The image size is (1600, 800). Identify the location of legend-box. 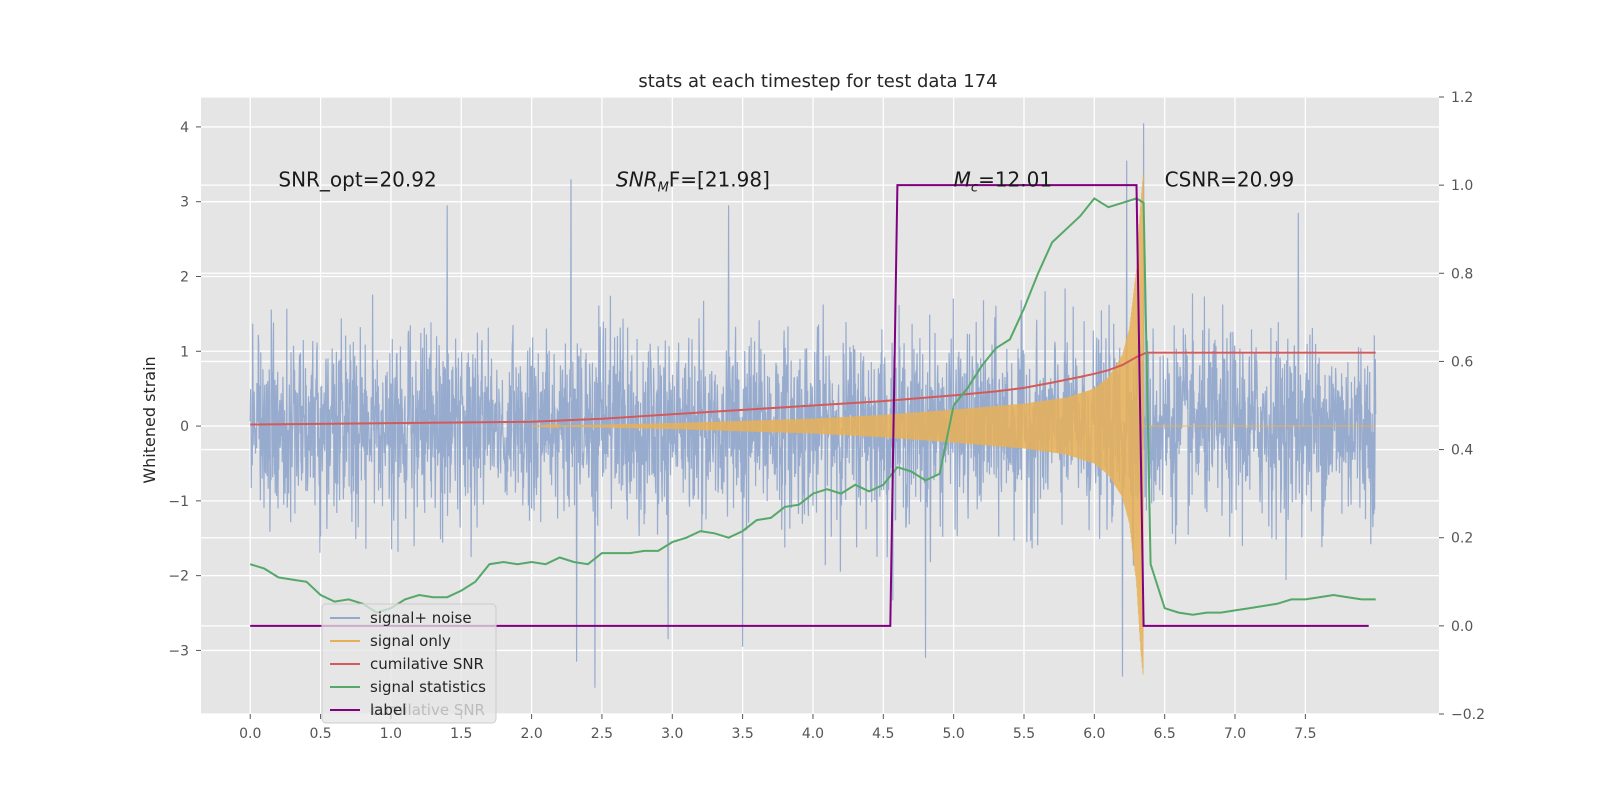
(409, 663).